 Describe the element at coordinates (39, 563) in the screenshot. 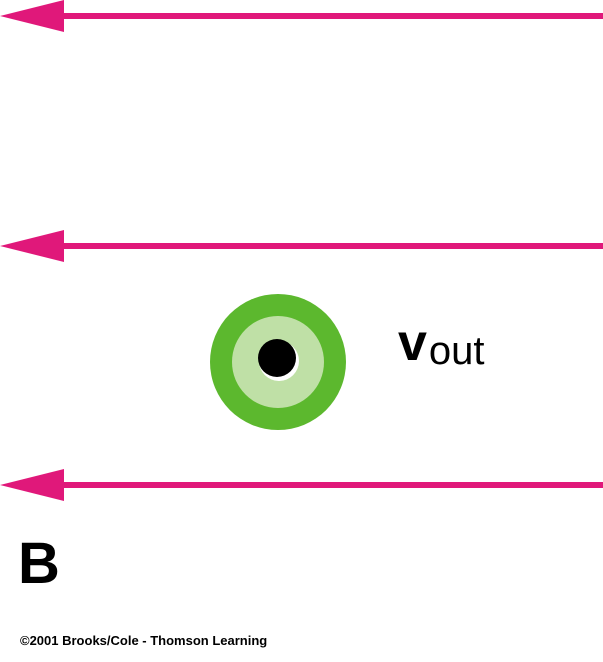

I see `field-symbol-label: B` at that location.